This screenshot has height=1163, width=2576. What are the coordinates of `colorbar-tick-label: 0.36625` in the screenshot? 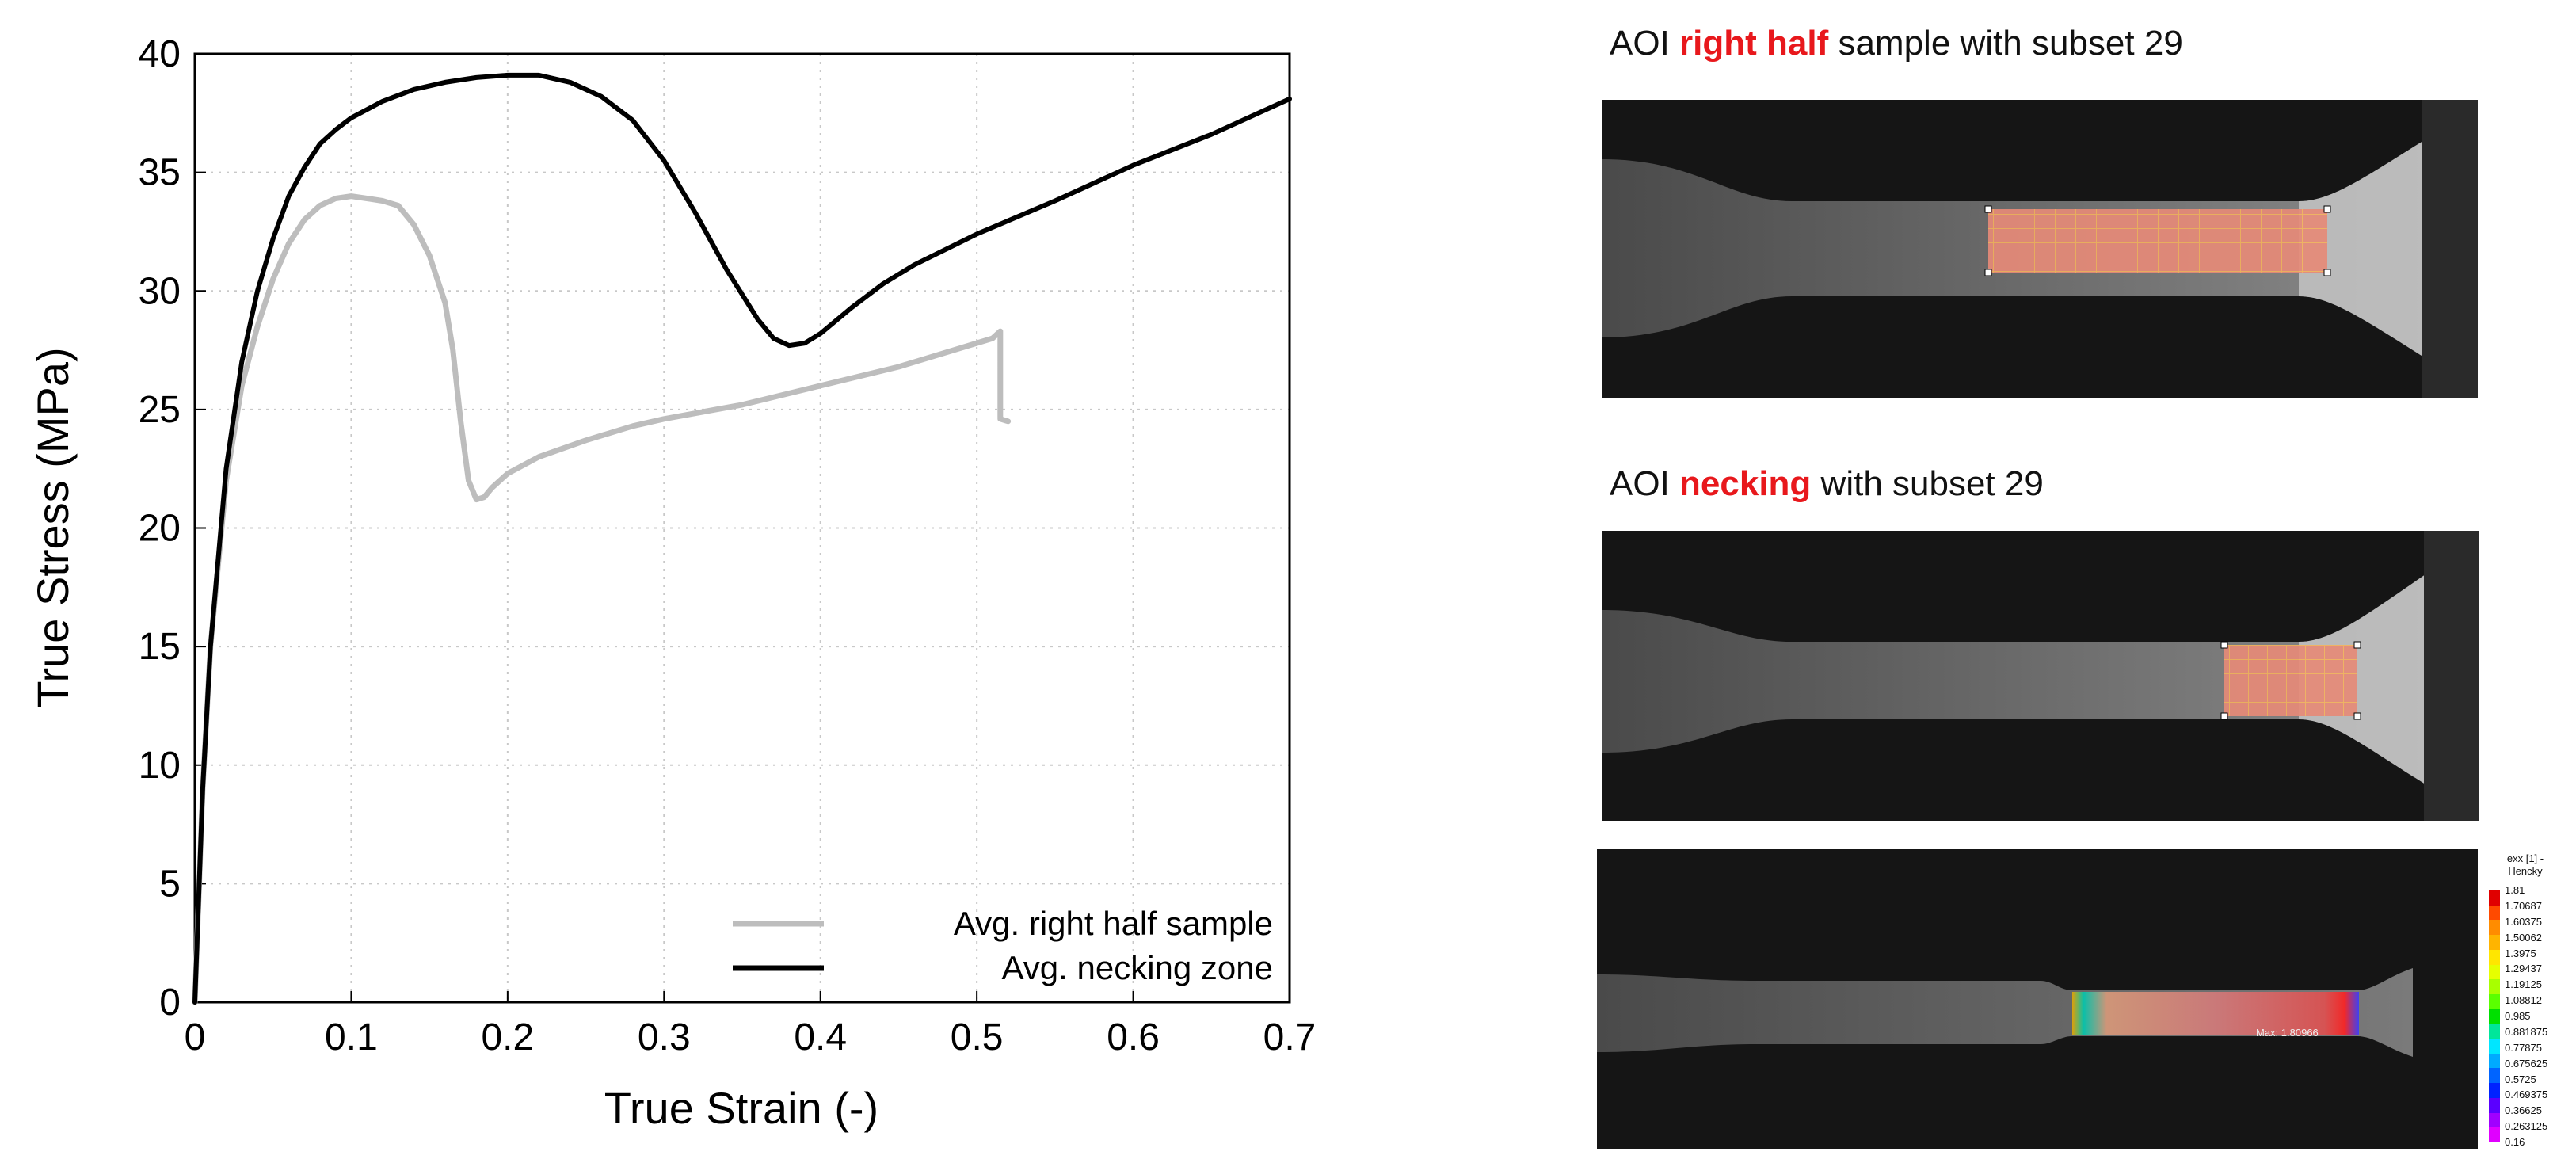 It's located at (2523, 1110).